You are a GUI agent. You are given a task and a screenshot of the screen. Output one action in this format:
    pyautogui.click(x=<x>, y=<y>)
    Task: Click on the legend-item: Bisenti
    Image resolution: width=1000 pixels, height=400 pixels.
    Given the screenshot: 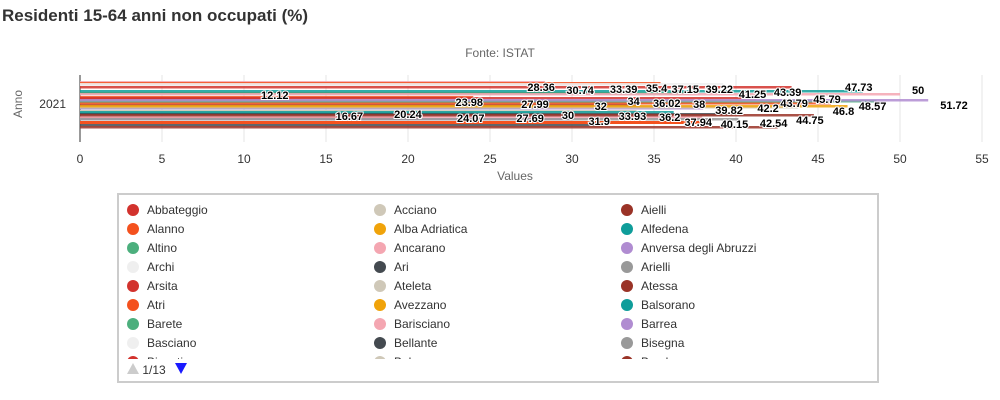 What is the action you would take?
    pyautogui.click(x=155, y=356)
    